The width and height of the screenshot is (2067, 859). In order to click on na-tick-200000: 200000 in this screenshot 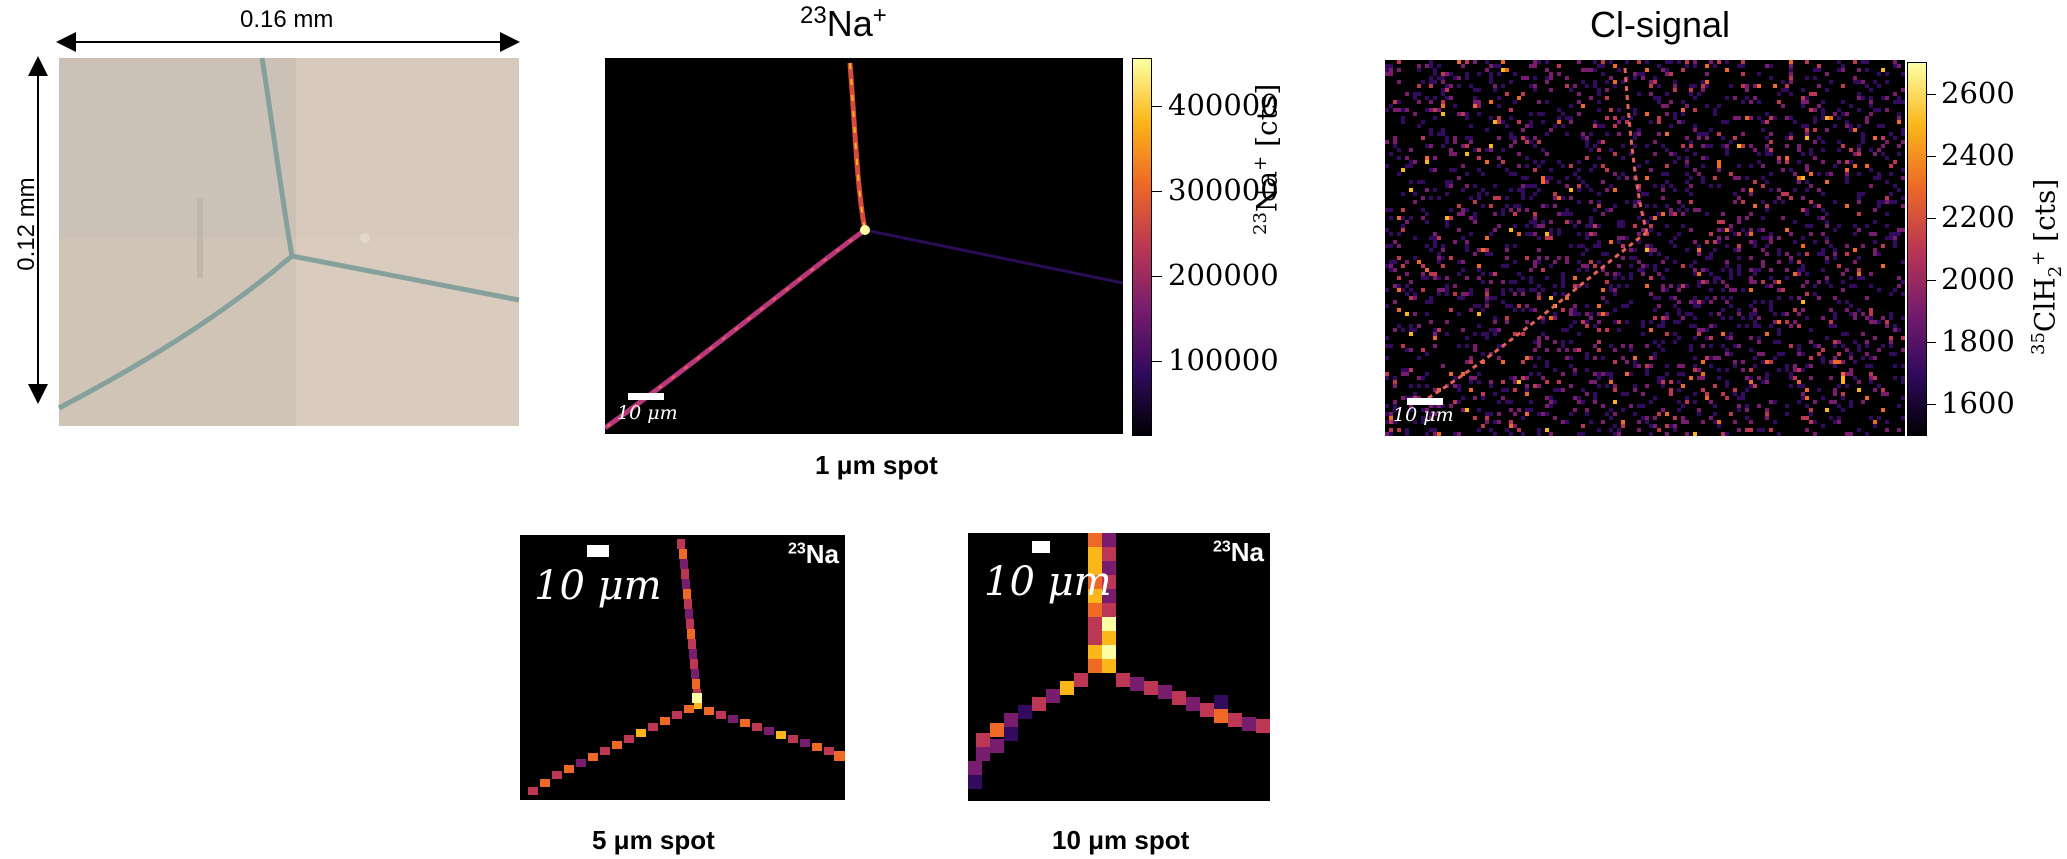, I will do `click(1223, 275)`.